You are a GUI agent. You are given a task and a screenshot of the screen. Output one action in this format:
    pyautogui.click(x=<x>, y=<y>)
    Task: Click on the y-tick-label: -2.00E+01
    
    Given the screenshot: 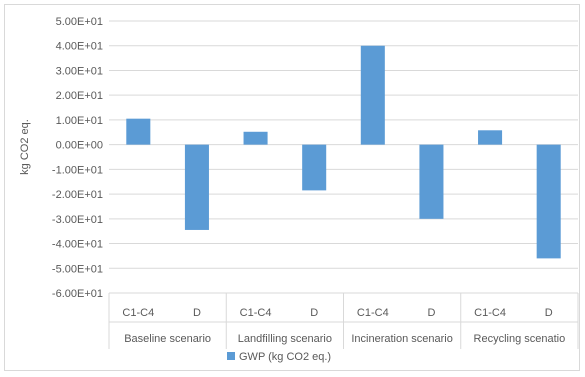 What is the action you would take?
    pyautogui.click(x=77, y=195)
    